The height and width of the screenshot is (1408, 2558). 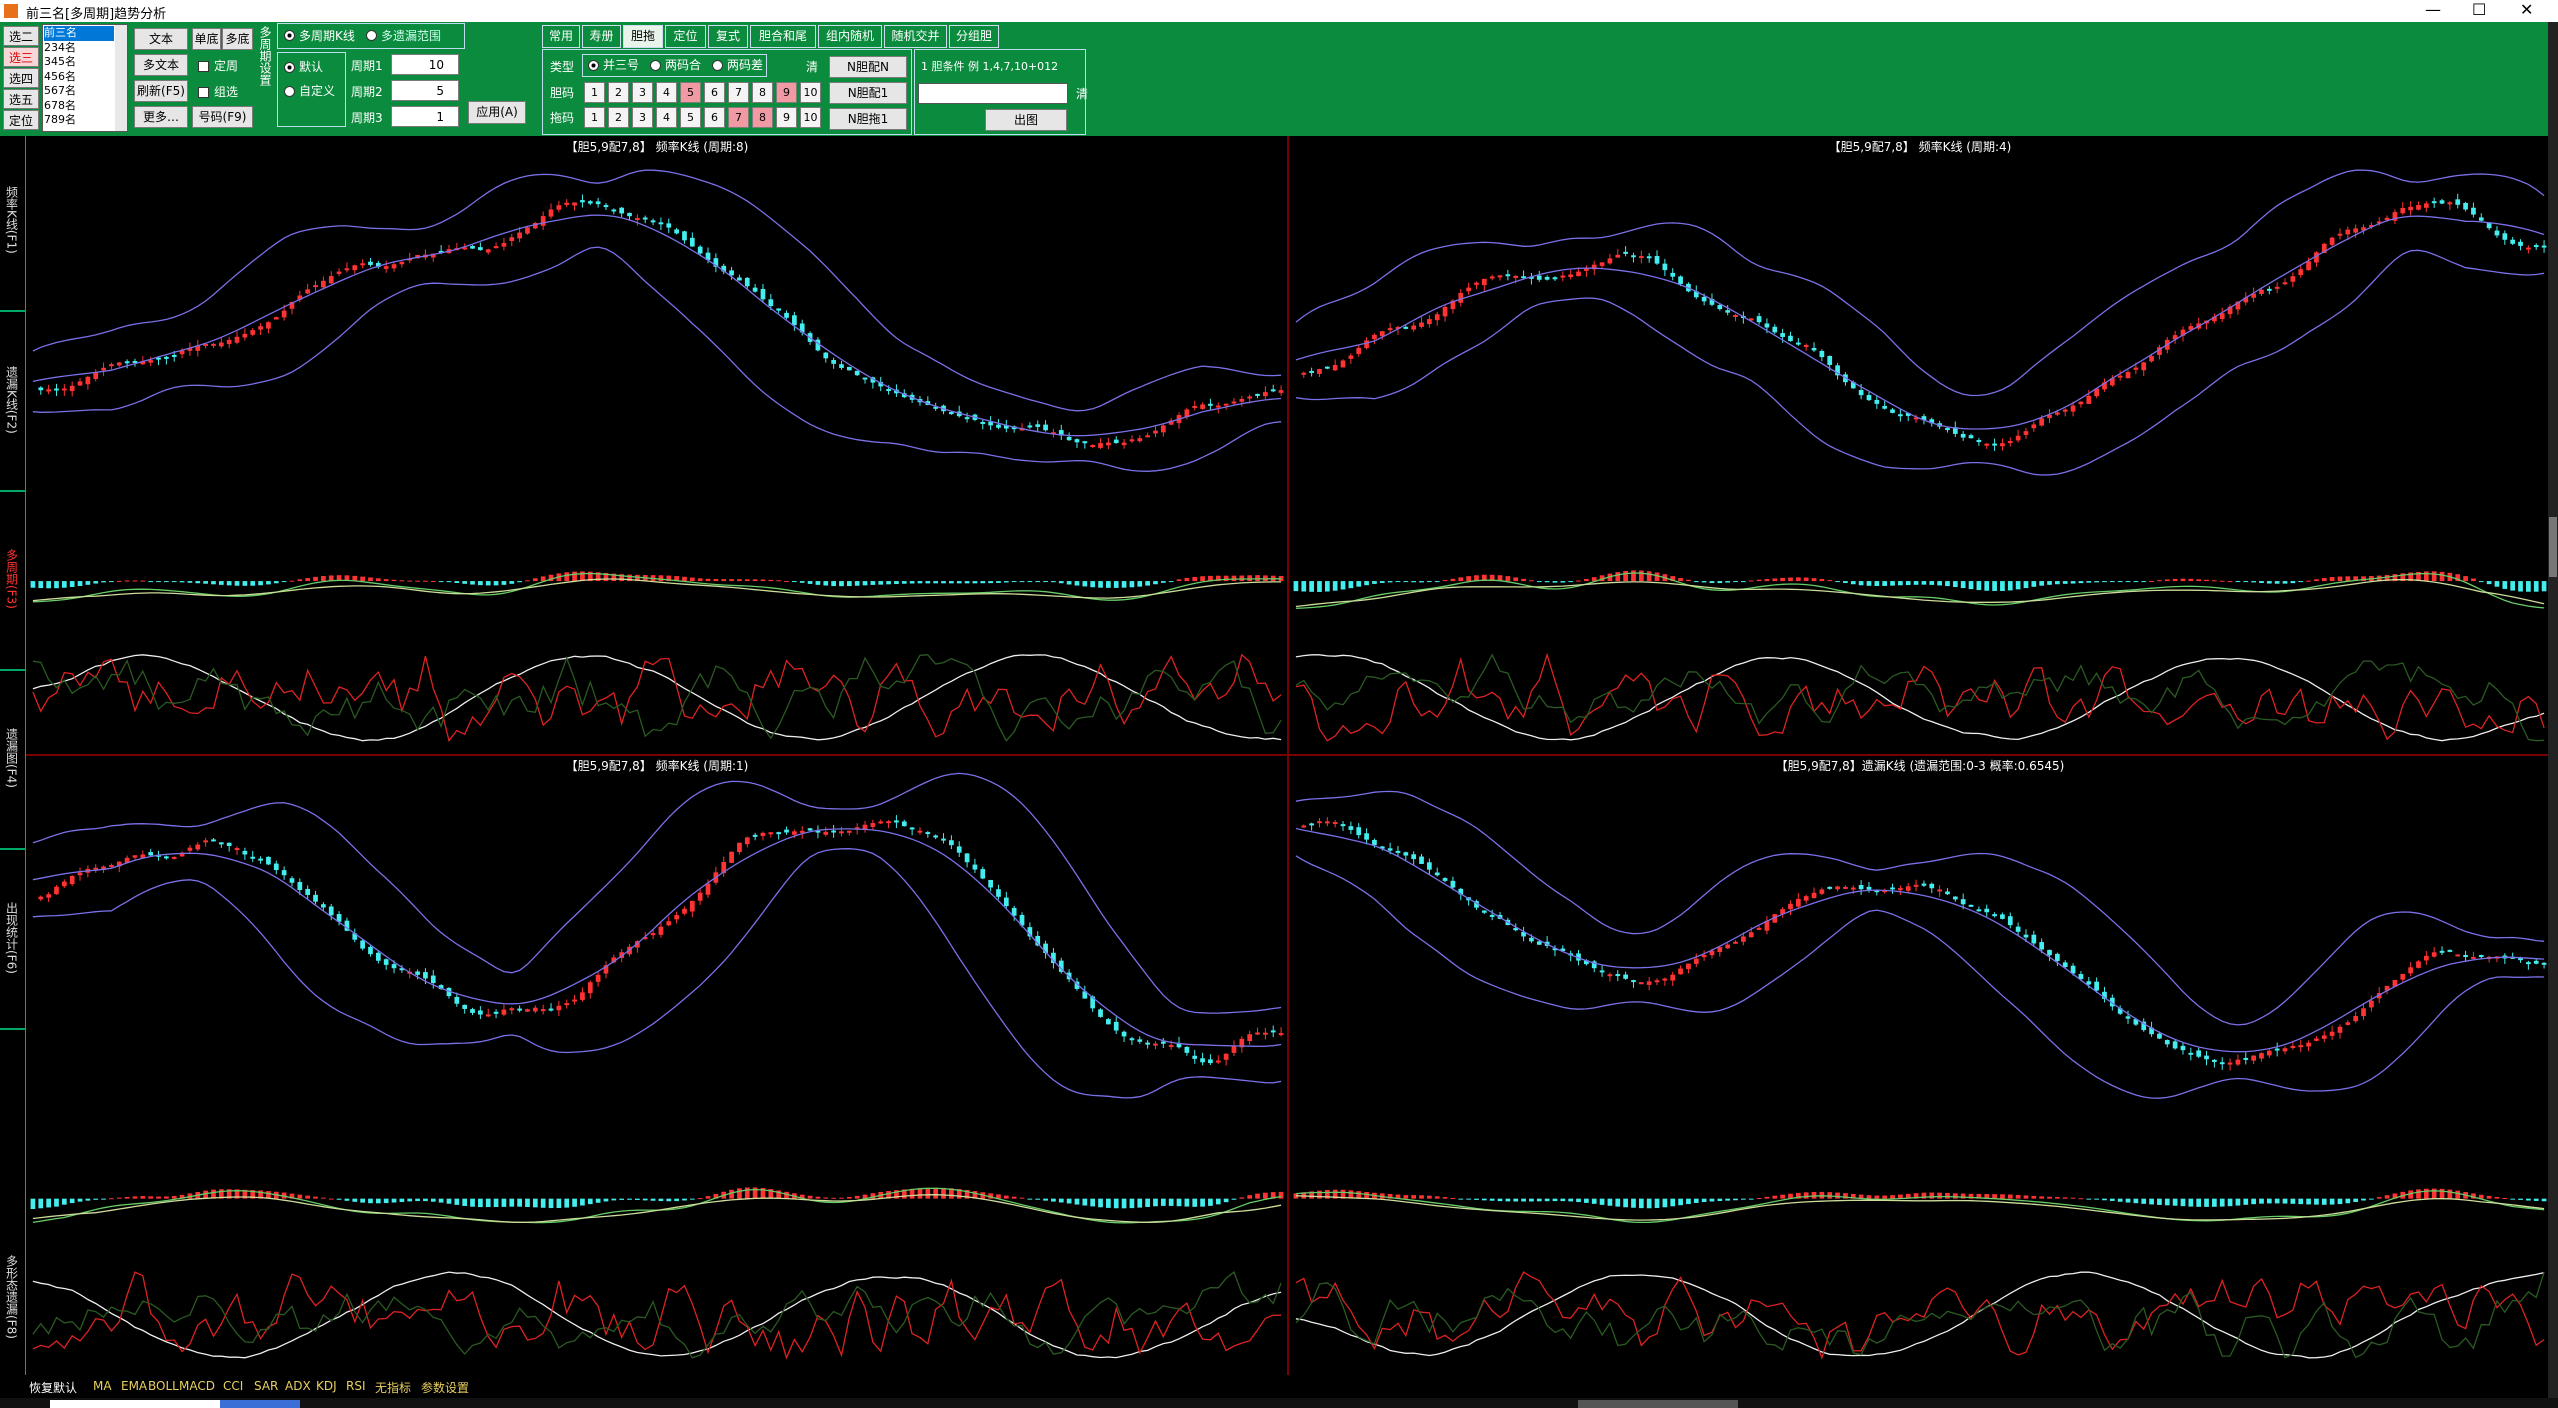 What do you see at coordinates (79, 33) in the screenshot?
I see `list-item: 前三名` at bounding box center [79, 33].